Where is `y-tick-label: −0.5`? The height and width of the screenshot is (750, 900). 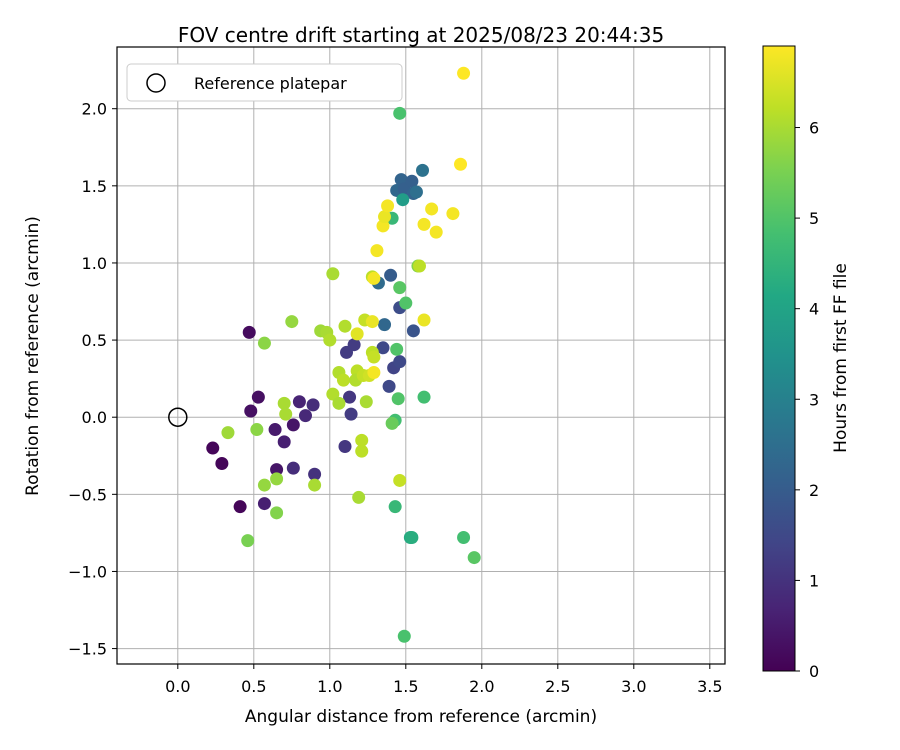
y-tick-label: −0.5 is located at coordinates (87, 494).